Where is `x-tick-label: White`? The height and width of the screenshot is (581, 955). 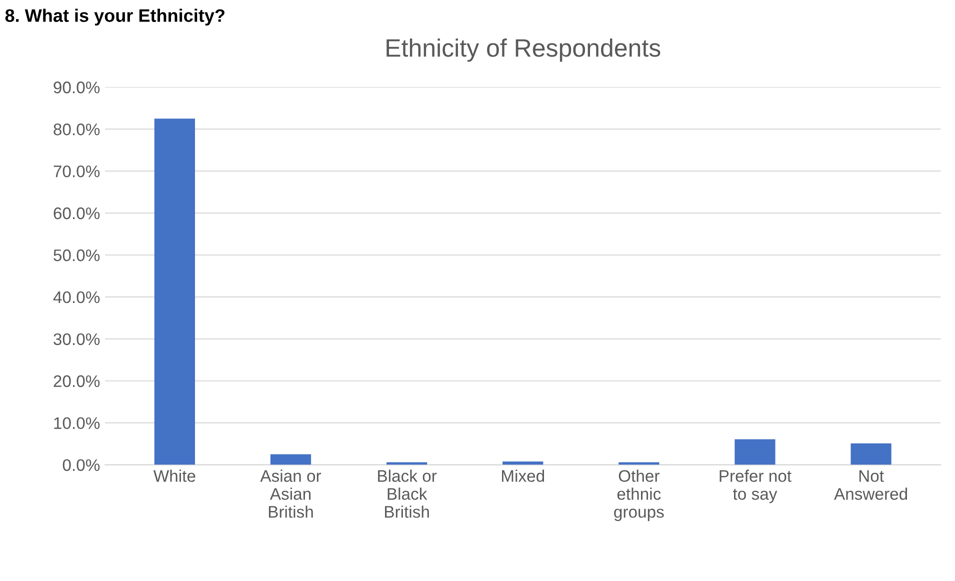
x-tick-label: White is located at coordinates (174, 476).